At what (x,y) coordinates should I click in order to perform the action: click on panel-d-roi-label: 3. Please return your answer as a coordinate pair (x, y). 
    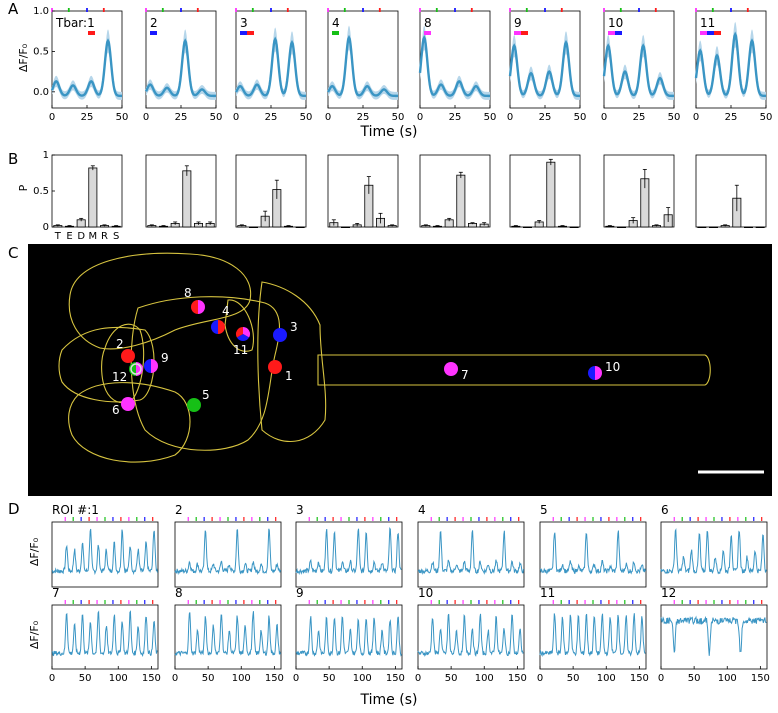
    Looking at the image, I should click on (300, 510).